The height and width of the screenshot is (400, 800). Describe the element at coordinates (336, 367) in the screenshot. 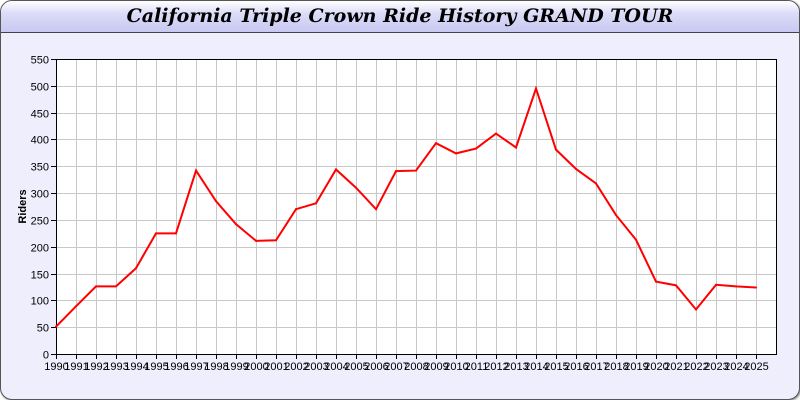

I see `x-tick-label: 2004` at that location.